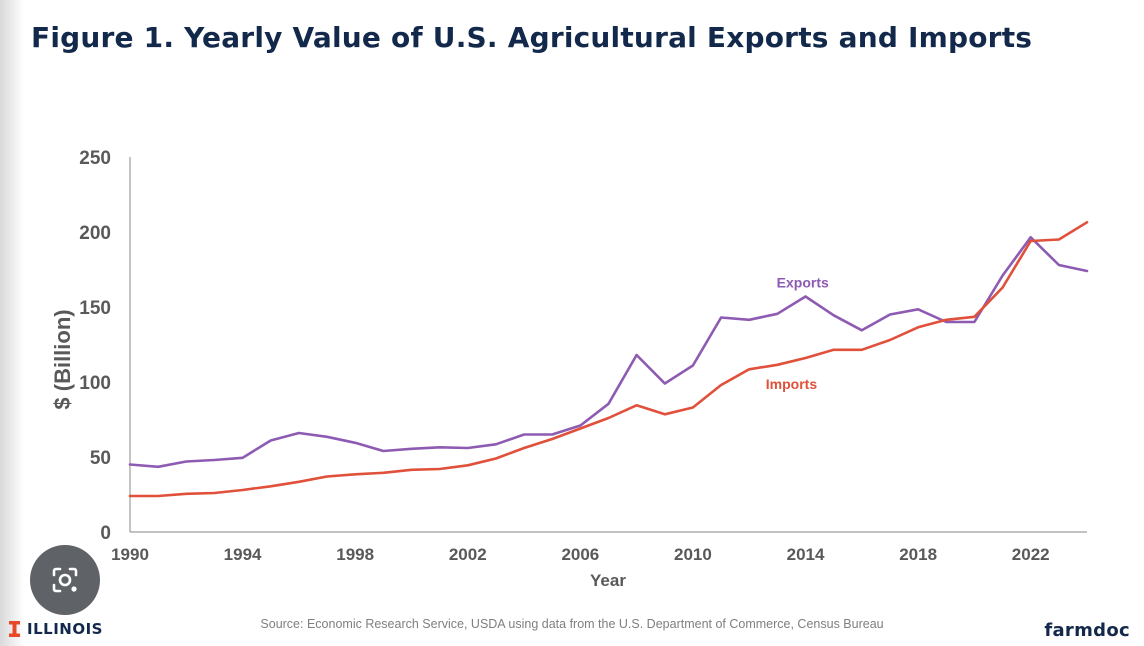 The height and width of the screenshot is (646, 1144). Describe the element at coordinates (580, 554) in the screenshot. I see `x-tick-label: 2006` at that location.